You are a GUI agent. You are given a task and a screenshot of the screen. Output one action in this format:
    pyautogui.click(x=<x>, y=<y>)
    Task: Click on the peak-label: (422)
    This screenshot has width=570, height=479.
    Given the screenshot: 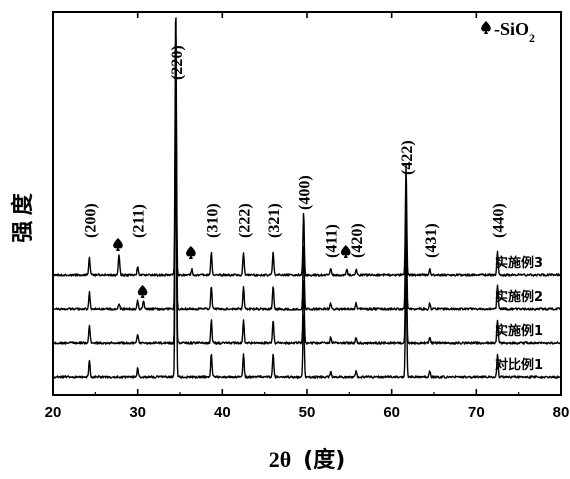 What is the action you would take?
    pyautogui.click(x=407, y=157)
    